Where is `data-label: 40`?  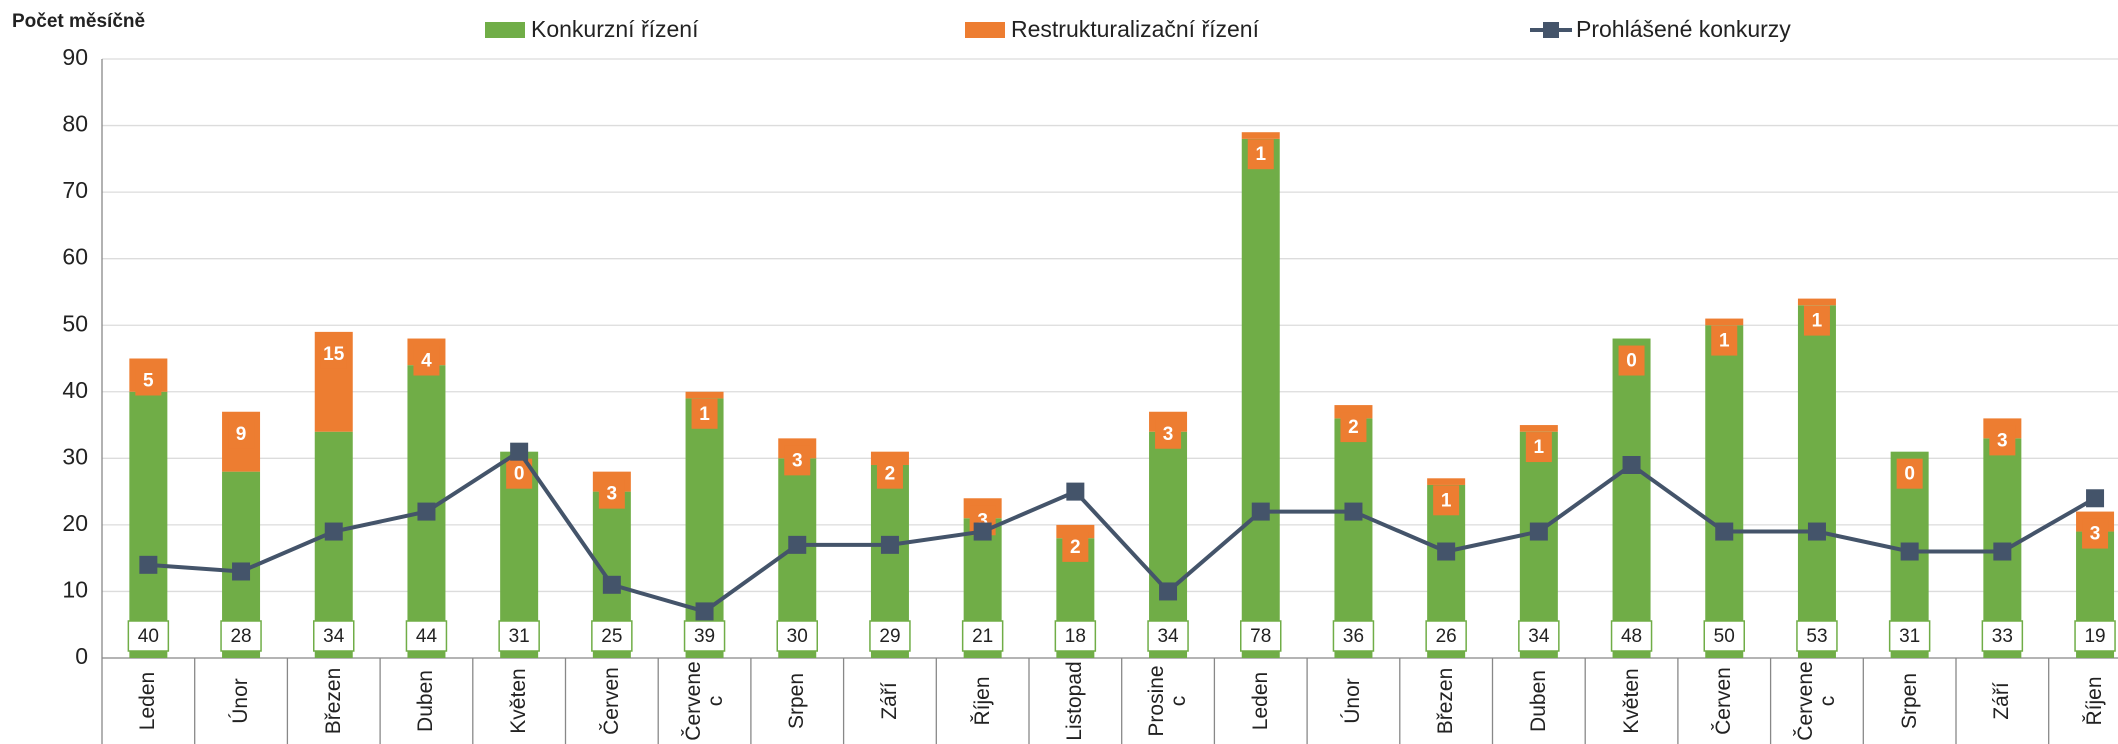
data-label: 40 is located at coordinates (148, 636).